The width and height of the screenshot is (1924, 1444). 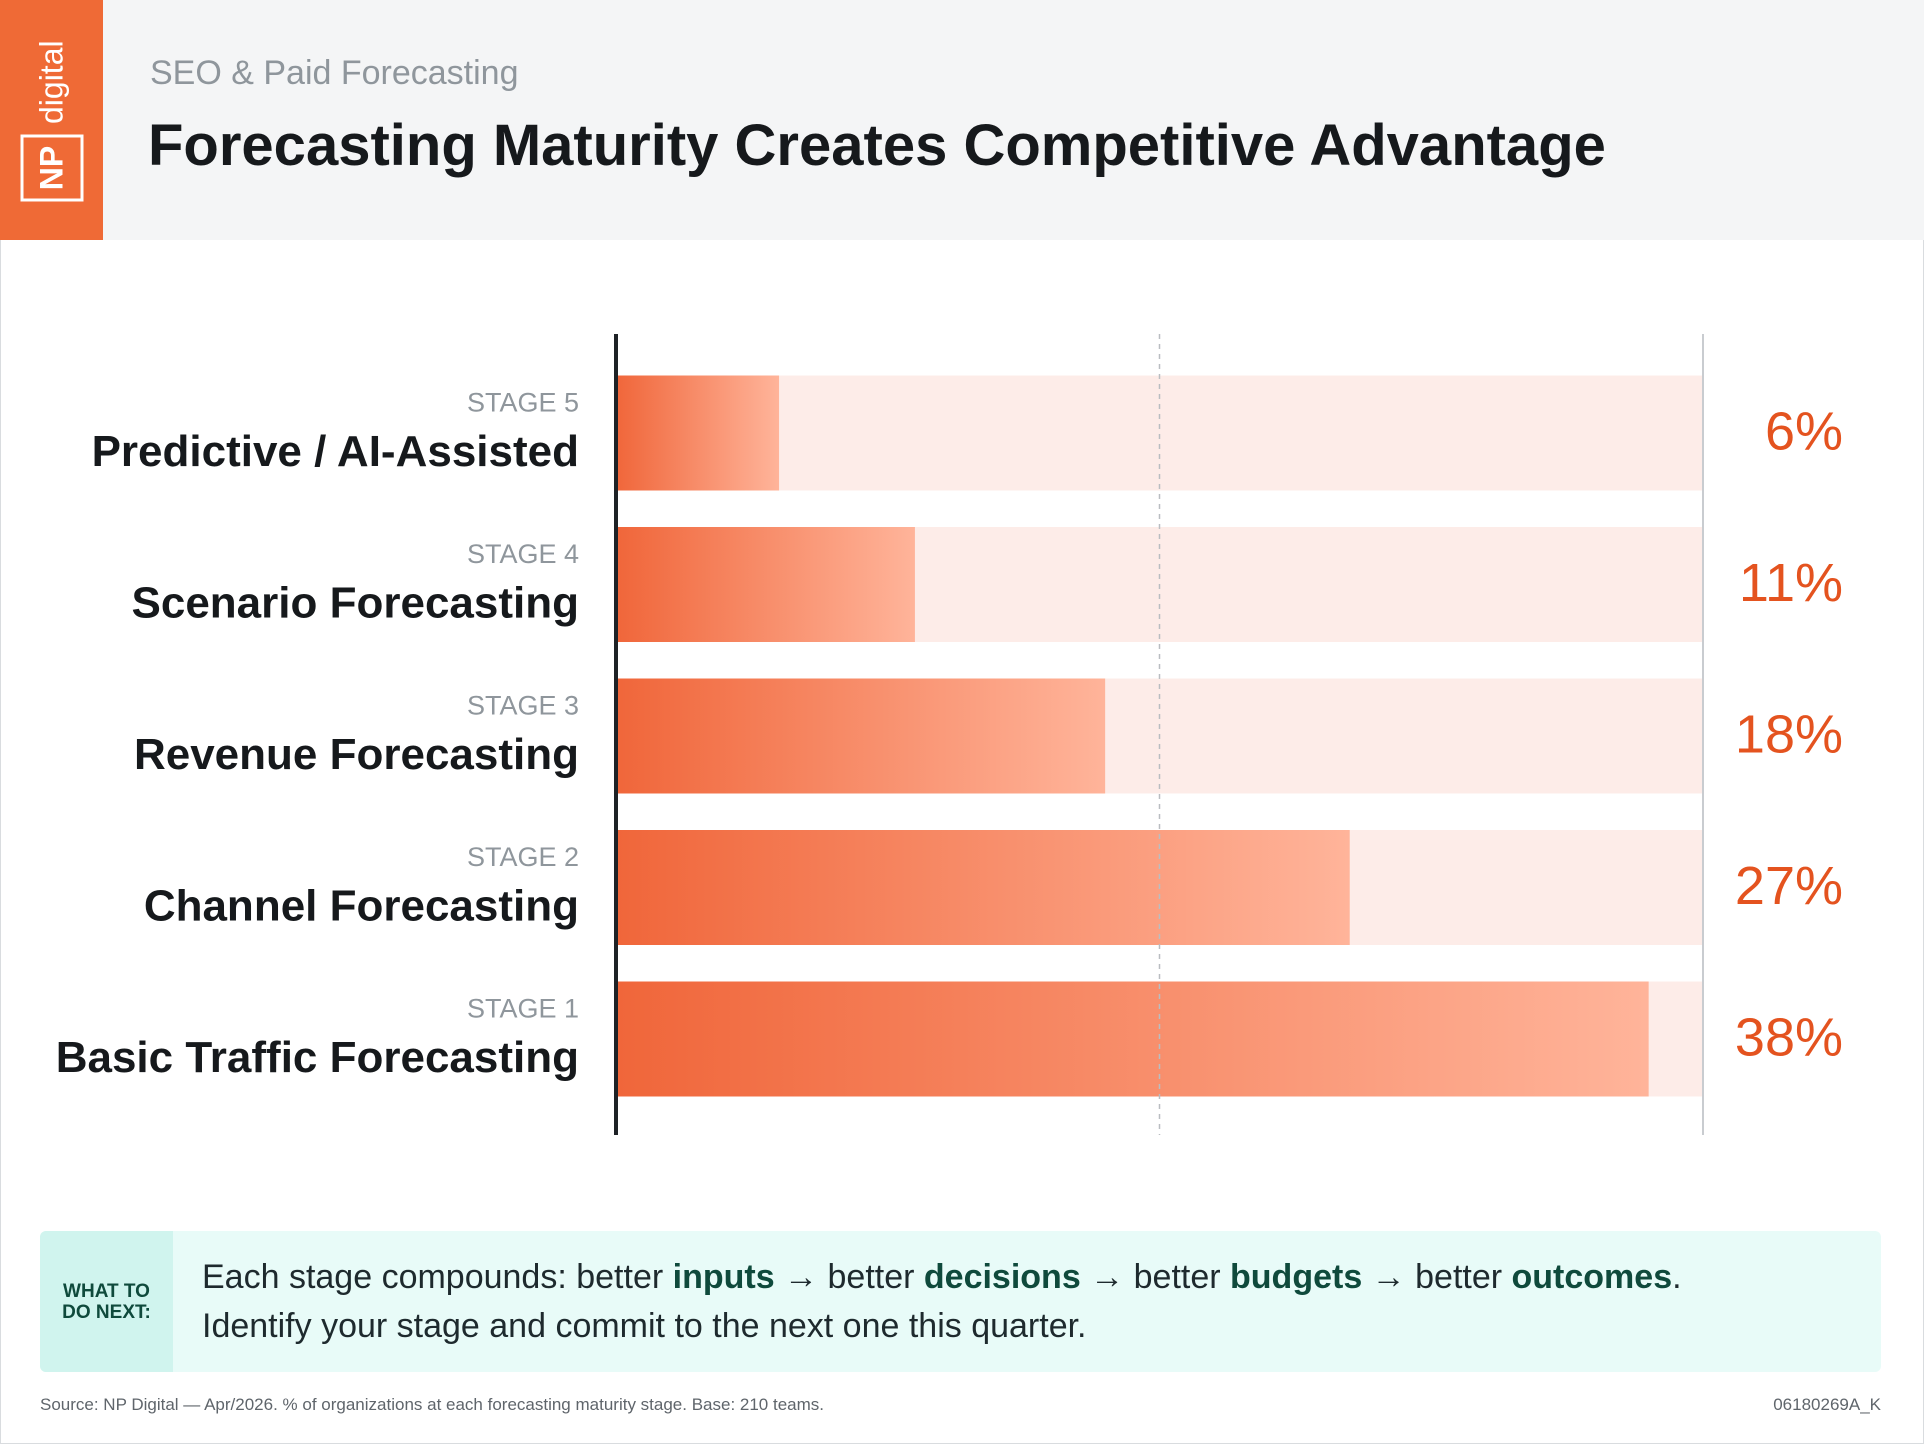 I want to click on note-segment: Each stage compounds: better, so click(x=437, y=1277).